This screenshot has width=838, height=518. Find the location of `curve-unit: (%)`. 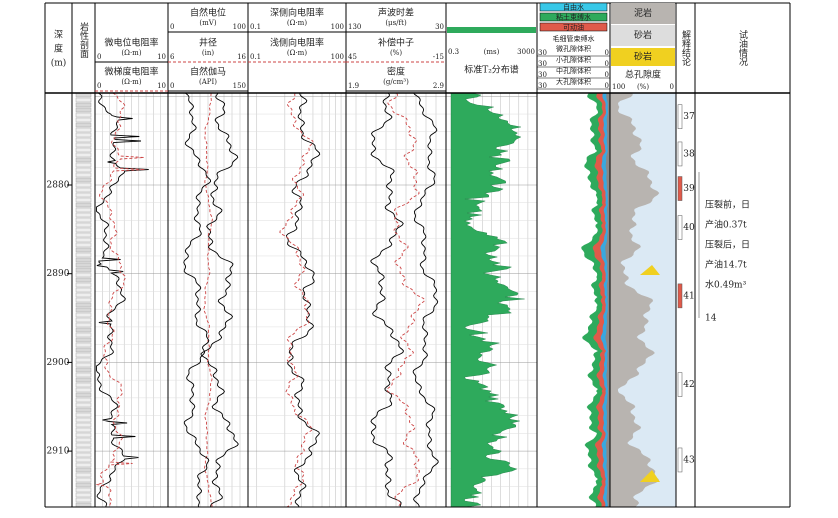

curve-unit: (%) is located at coordinates (396, 53).